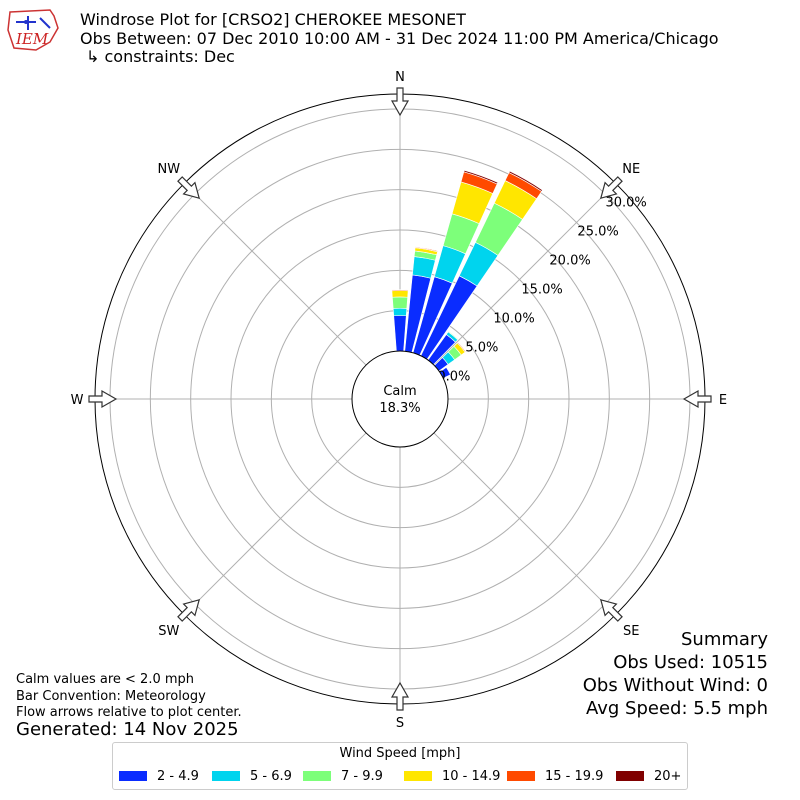 The height and width of the screenshot is (800, 800). I want to click on chart-constraints: ↳ constraints: Dec, so click(160, 56).